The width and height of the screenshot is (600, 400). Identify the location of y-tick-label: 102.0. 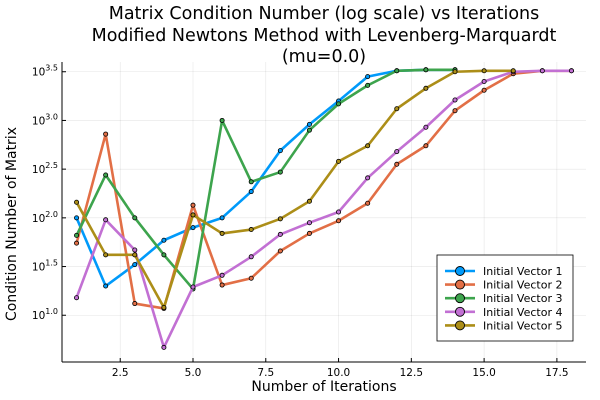
(45, 217).